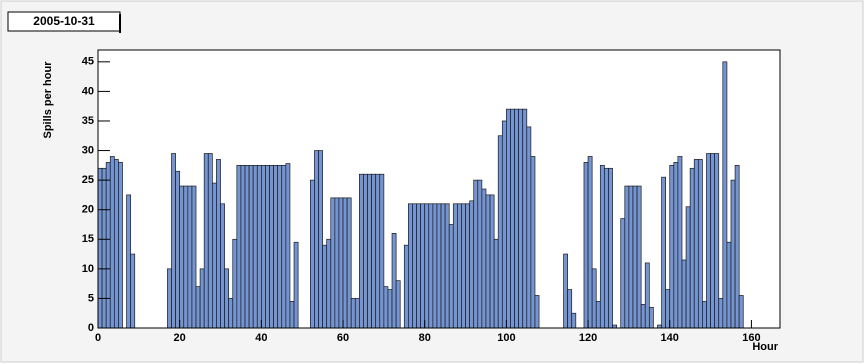 This screenshot has height=364, width=865. What do you see at coordinates (751, 338) in the screenshot?
I see `x-tick-label: 160` at bounding box center [751, 338].